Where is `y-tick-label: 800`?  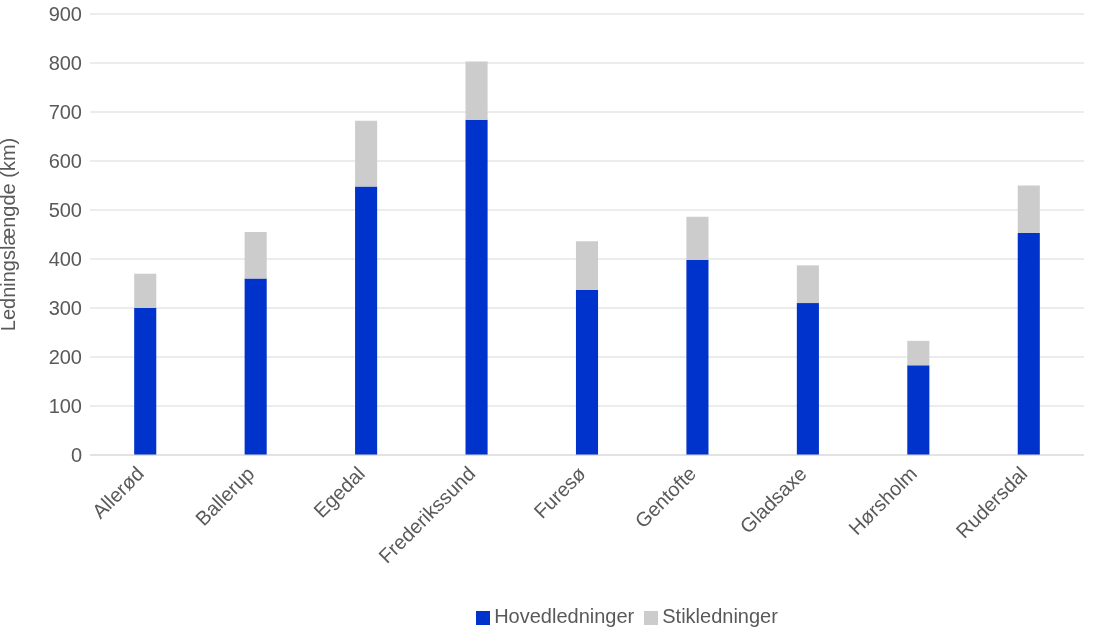
y-tick-label: 800 is located at coordinates (65, 63).